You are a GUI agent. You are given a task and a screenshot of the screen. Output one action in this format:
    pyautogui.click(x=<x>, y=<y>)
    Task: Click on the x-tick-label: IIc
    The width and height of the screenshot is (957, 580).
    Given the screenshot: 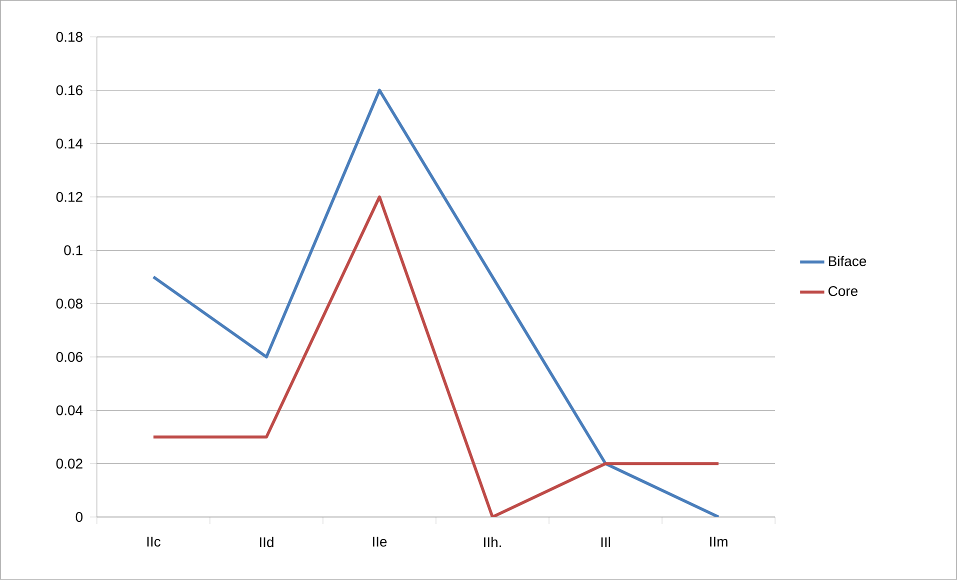 What is the action you would take?
    pyautogui.click(x=153, y=541)
    